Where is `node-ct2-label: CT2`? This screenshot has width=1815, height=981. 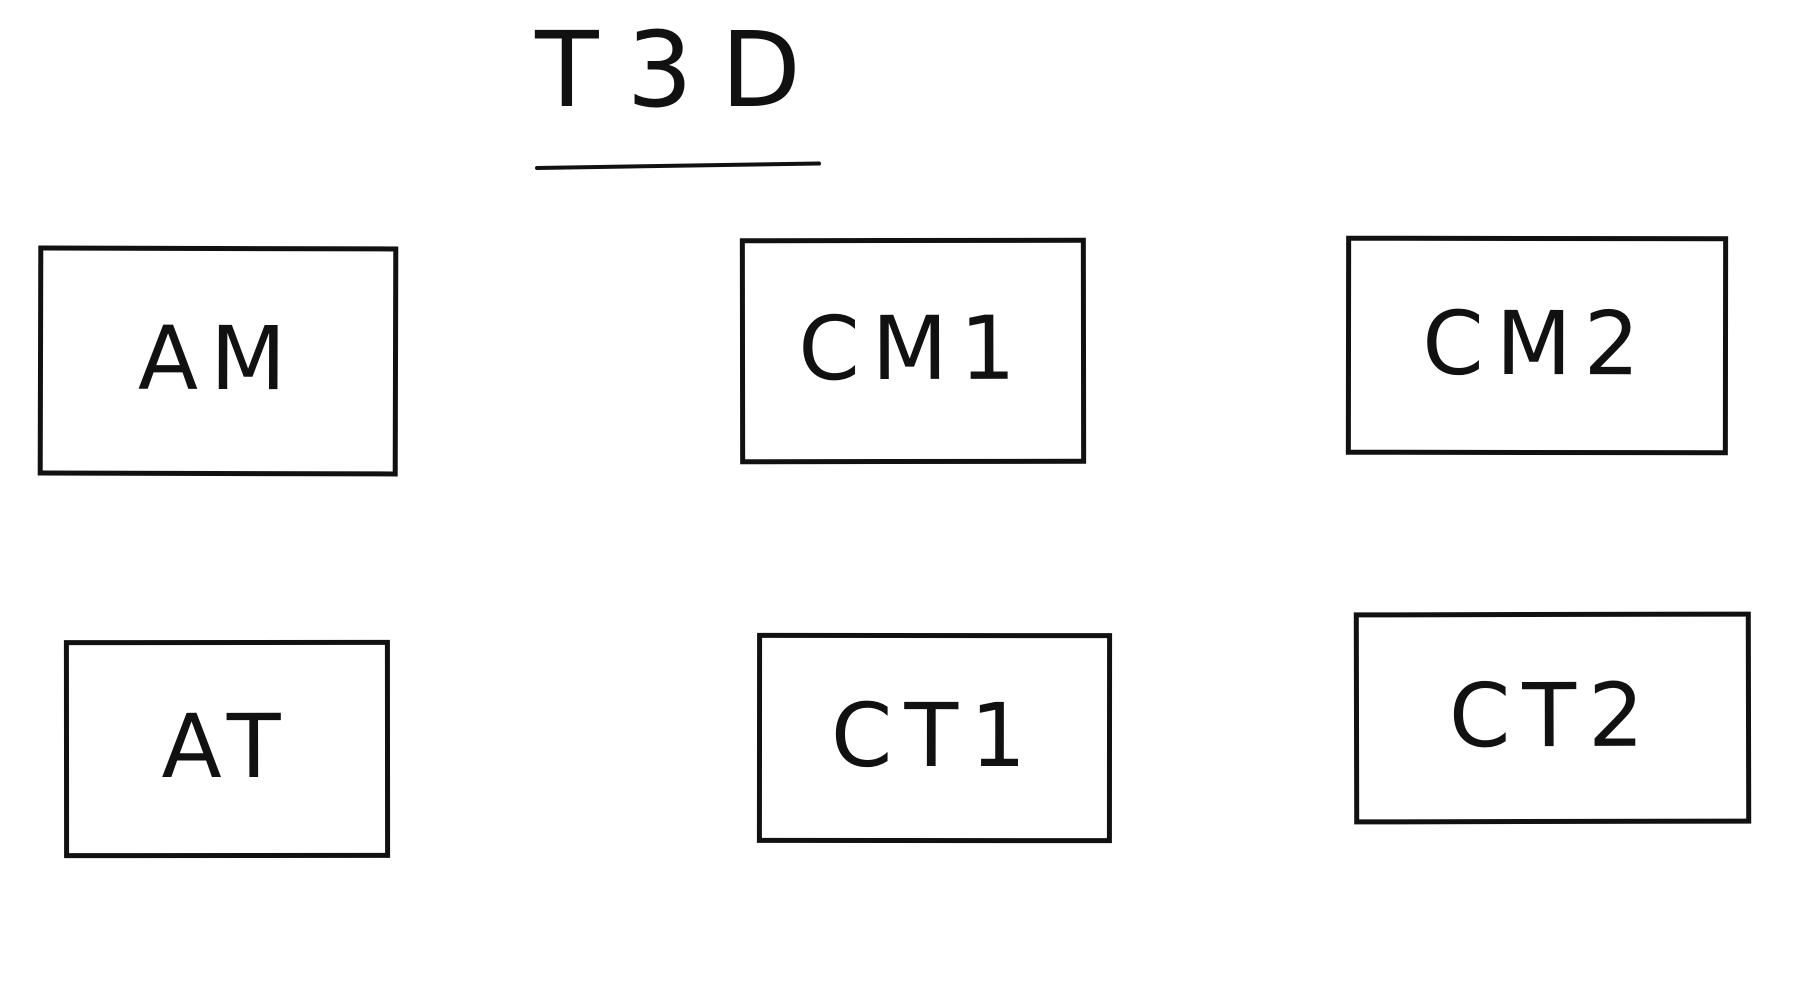 node-ct2-label: CT2 is located at coordinates (1552, 715).